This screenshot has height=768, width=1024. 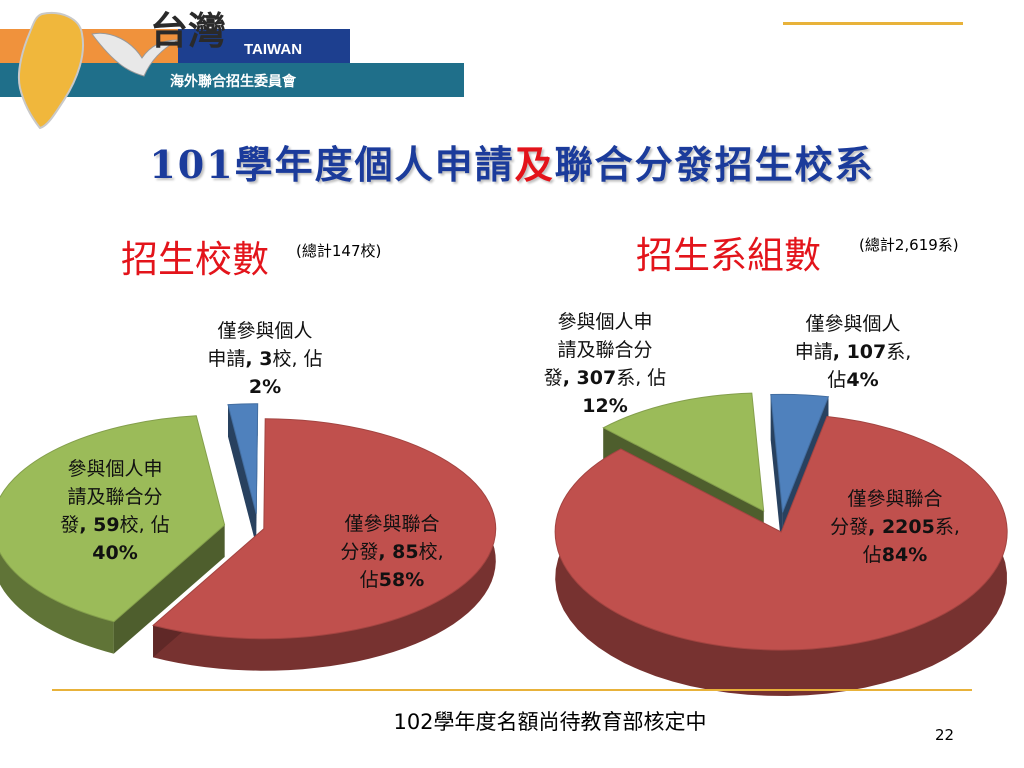 What do you see at coordinates (188, 30) in the screenshot?
I see `brand-script: 台灣` at bounding box center [188, 30].